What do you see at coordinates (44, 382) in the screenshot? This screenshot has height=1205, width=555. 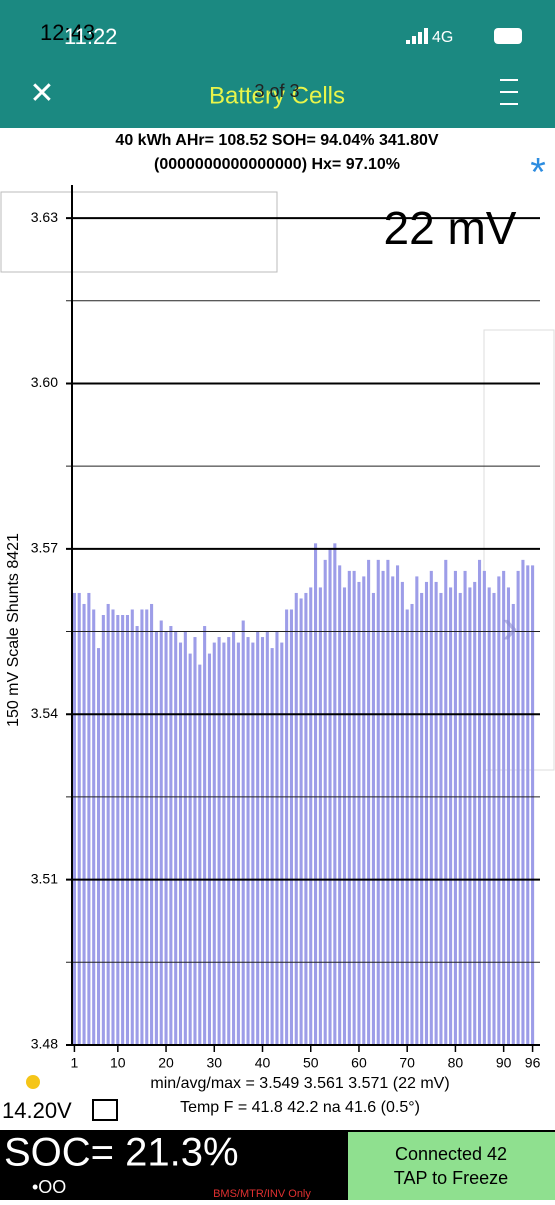 I see `y-tick-label: 3.60` at bounding box center [44, 382].